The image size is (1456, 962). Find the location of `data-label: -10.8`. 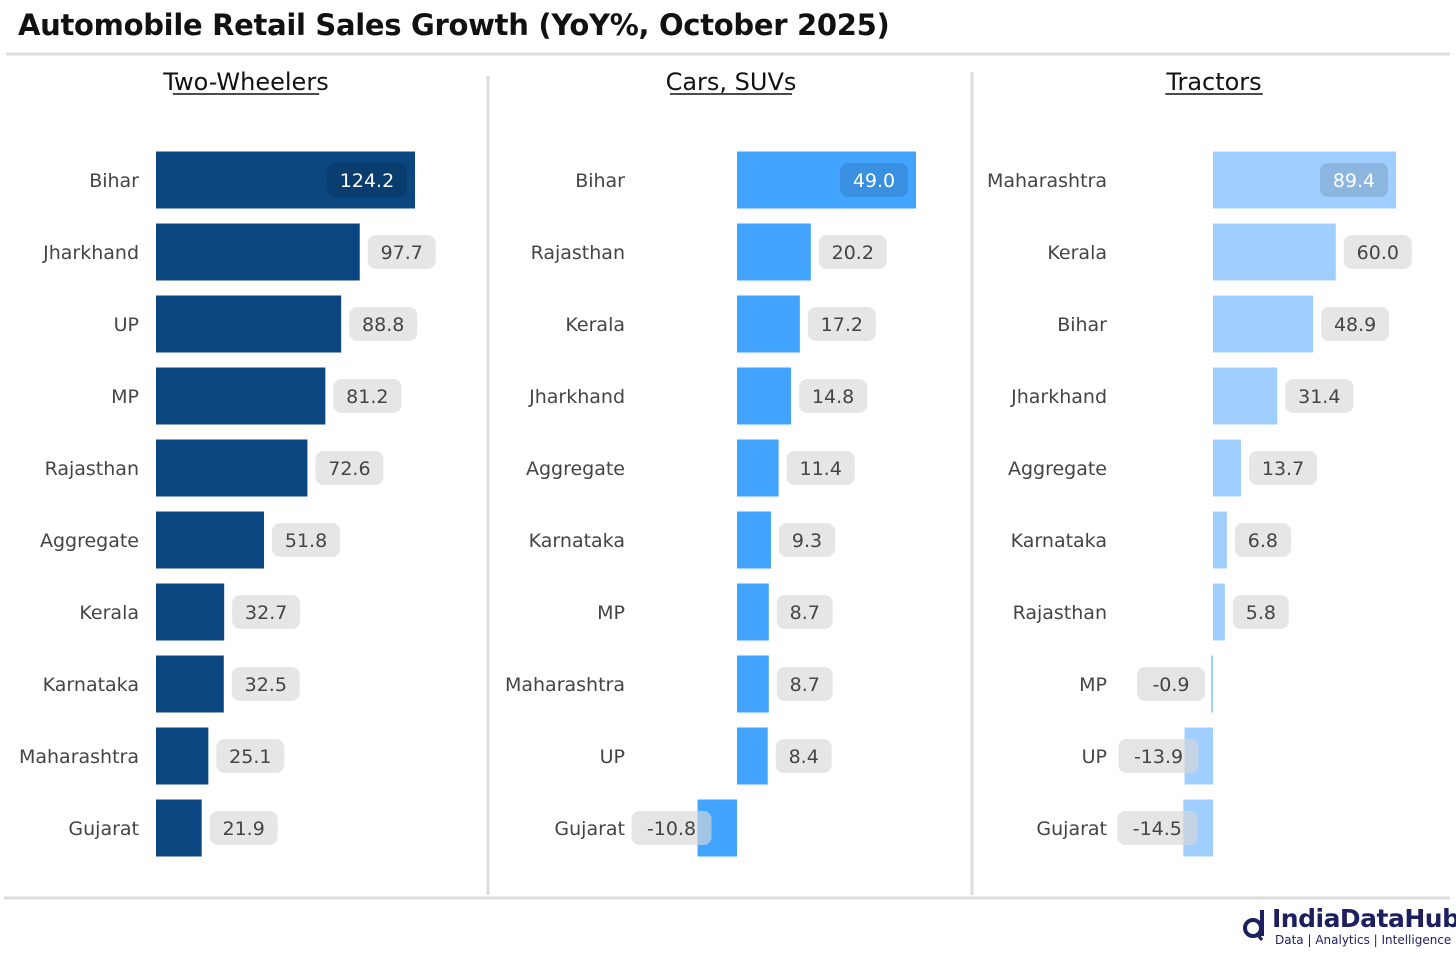

data-label: -10.8 is located at coordinates (671, 829).